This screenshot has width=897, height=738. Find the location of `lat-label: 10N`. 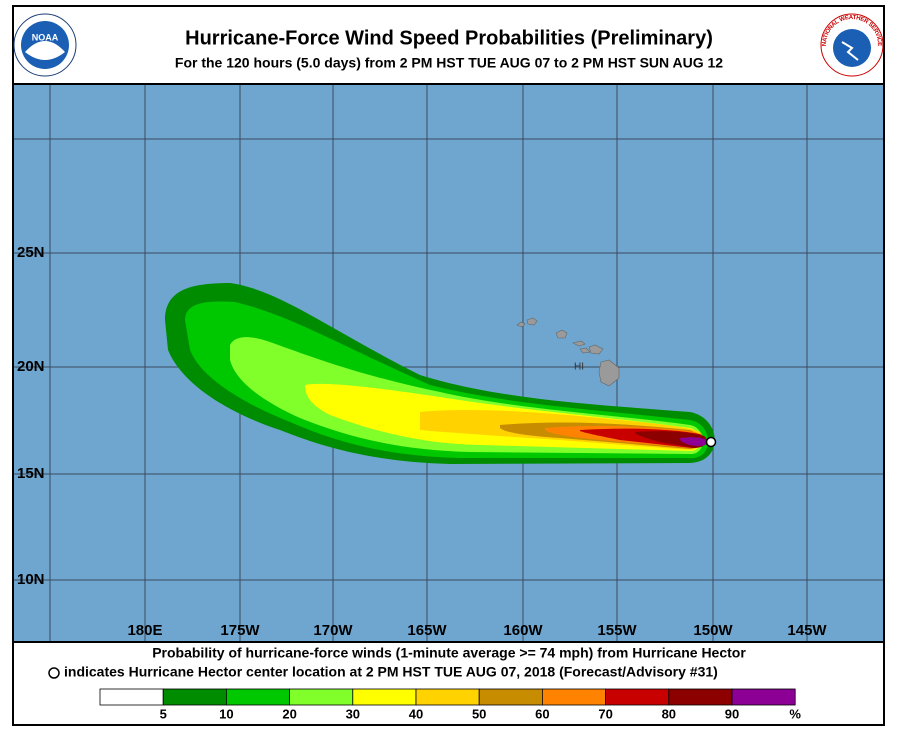

lat-label: 10N is located at coordinates (31, 579).